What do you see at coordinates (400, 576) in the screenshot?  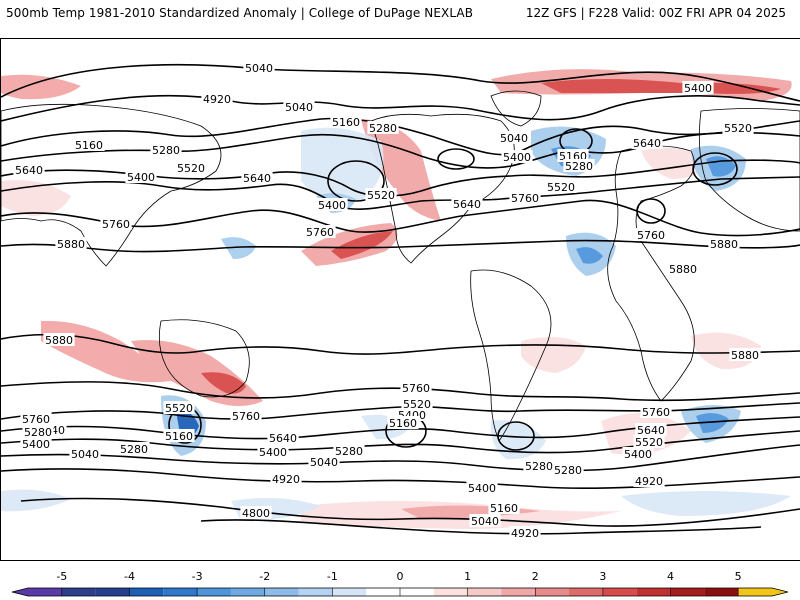 I see `colorbar-tick-label: 0` at bounding box center [400, 576].